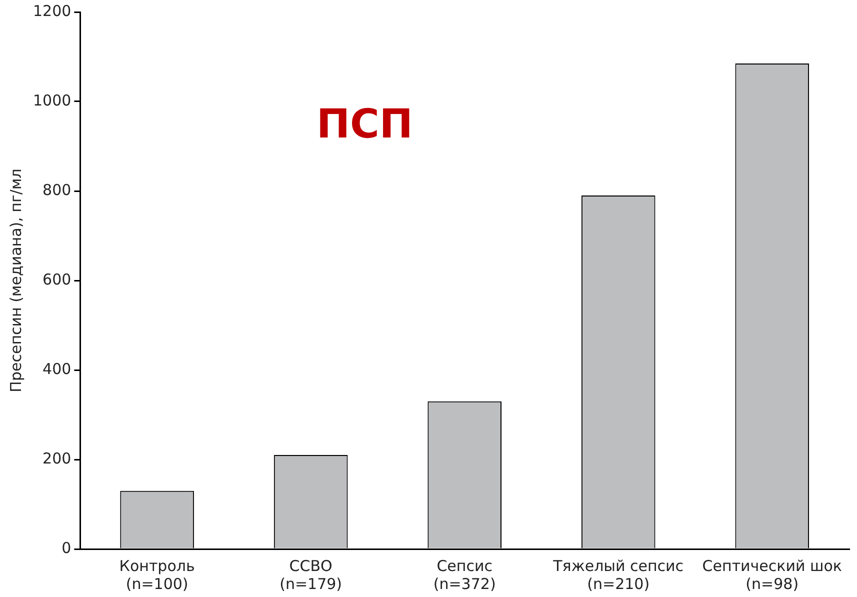 This screenshot has height=597, width=857. What do you see at coordinates (157, 574) in the screenshot?
I see `x-tick-label: Контроль (n=100)` at bounding box center [157, 574].